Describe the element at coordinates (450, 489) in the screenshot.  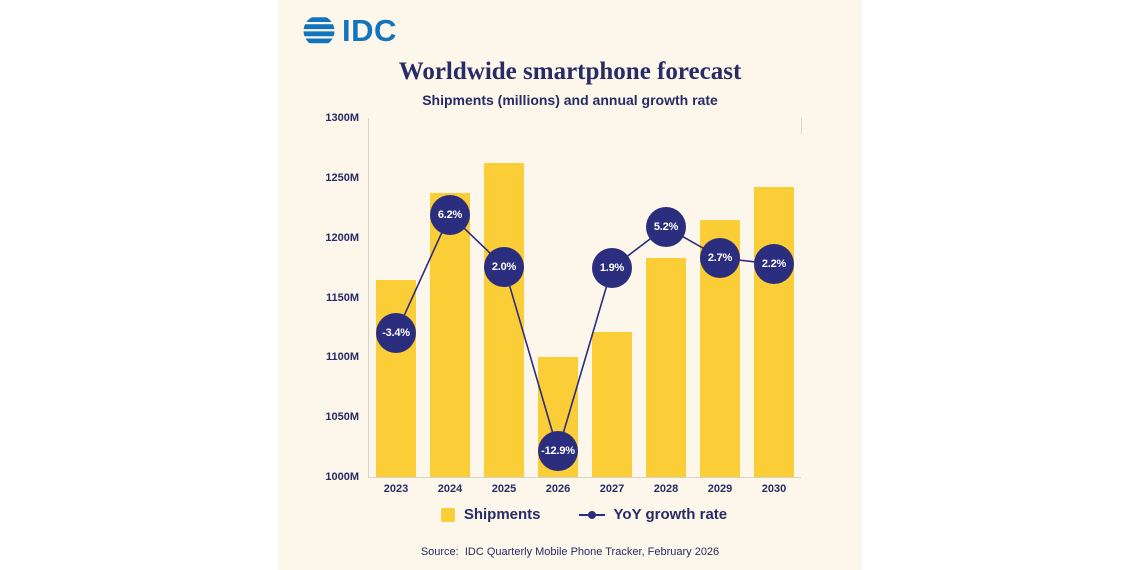
I see `x-tick-label: 2024` at that location.